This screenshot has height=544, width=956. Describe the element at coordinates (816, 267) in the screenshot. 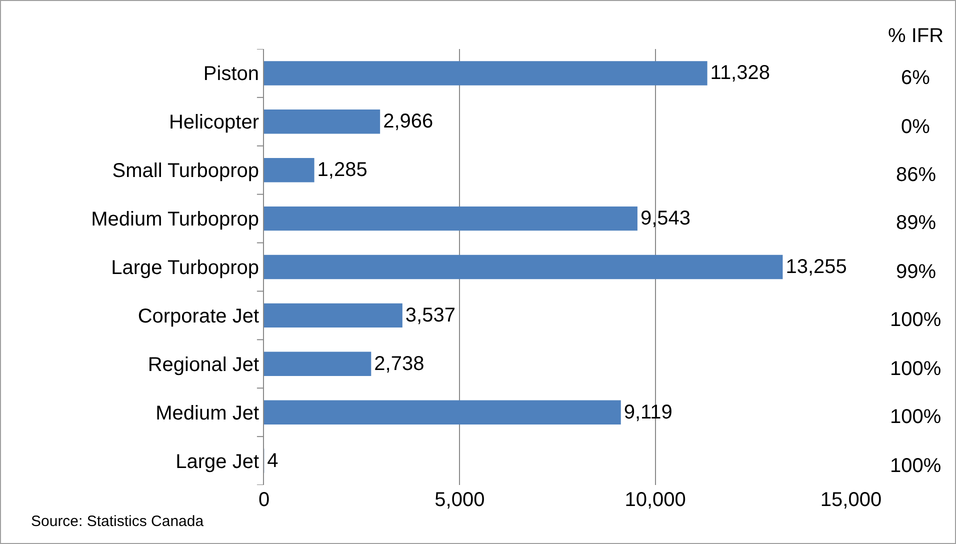

I see `data-label: 13,255` at that location.